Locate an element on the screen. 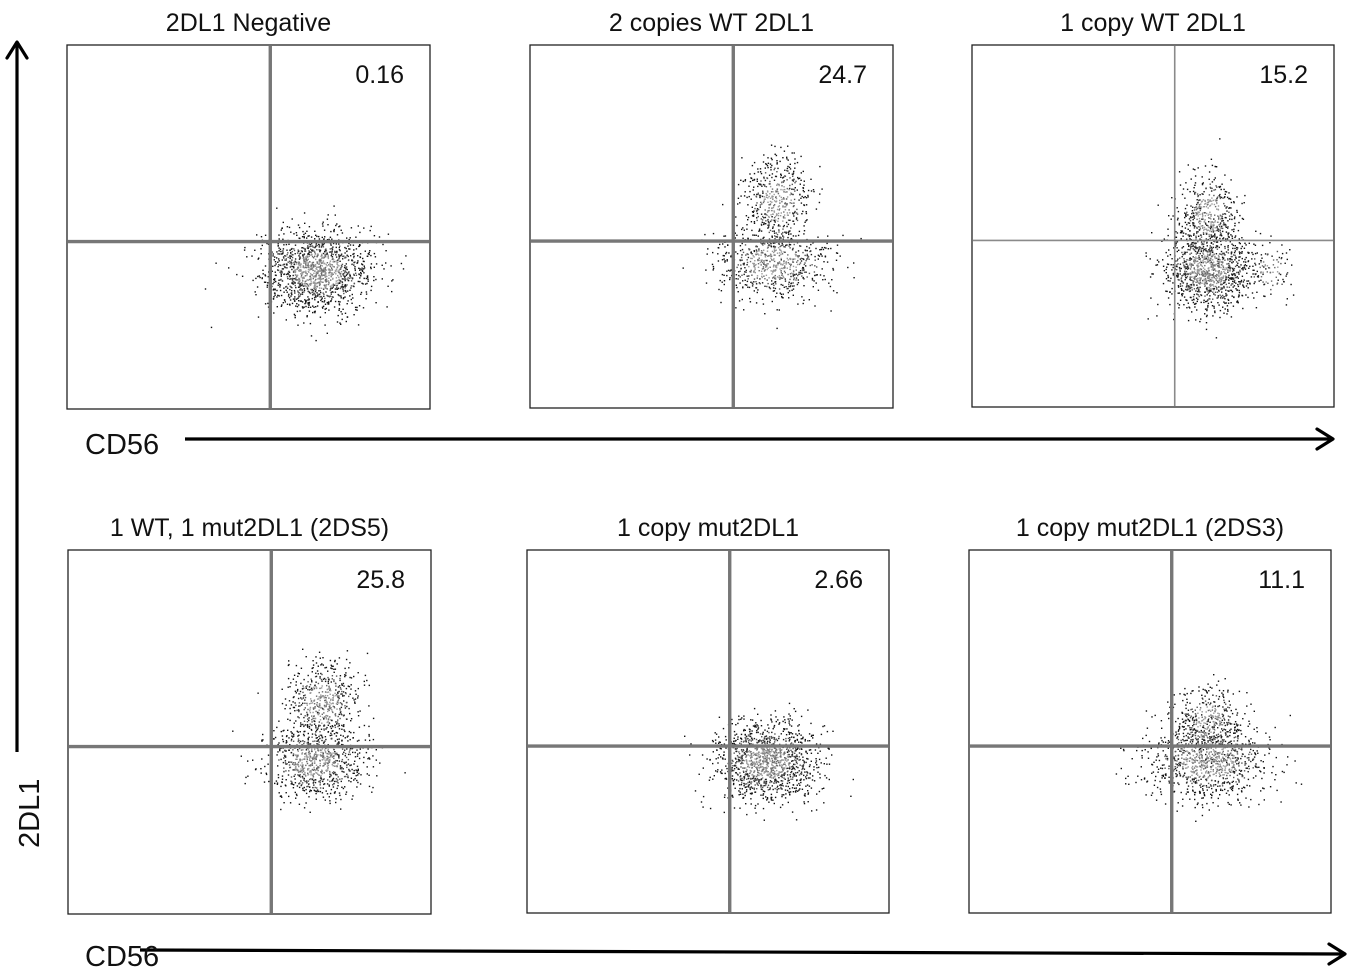  x-axis-arrow-bottom is located at coordinates (743, 954).